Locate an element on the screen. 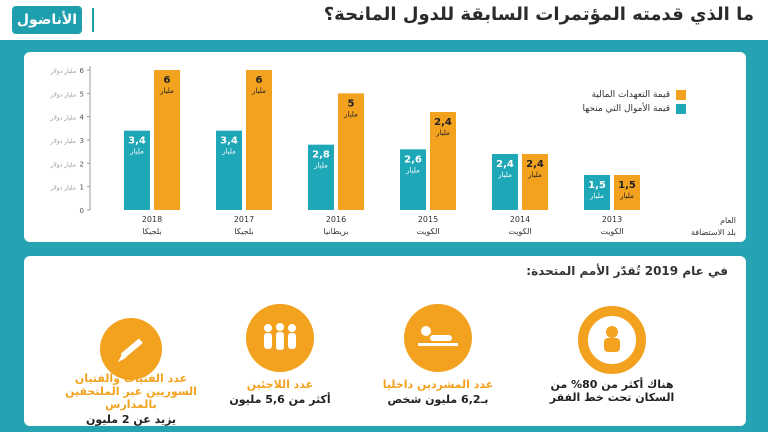  x-tick-label: 2017 is located at coordinates (244, 219).